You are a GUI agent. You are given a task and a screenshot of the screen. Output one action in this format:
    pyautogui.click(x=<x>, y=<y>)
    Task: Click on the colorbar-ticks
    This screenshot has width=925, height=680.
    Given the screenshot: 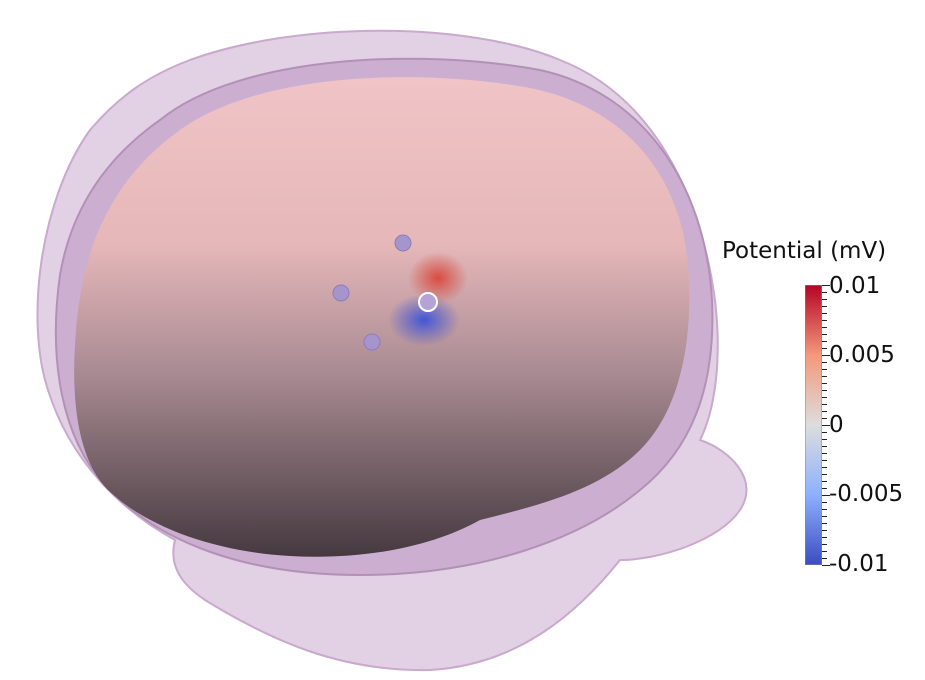 What is the action you would take?
    pyautogui.click(x=826, y=425)
    